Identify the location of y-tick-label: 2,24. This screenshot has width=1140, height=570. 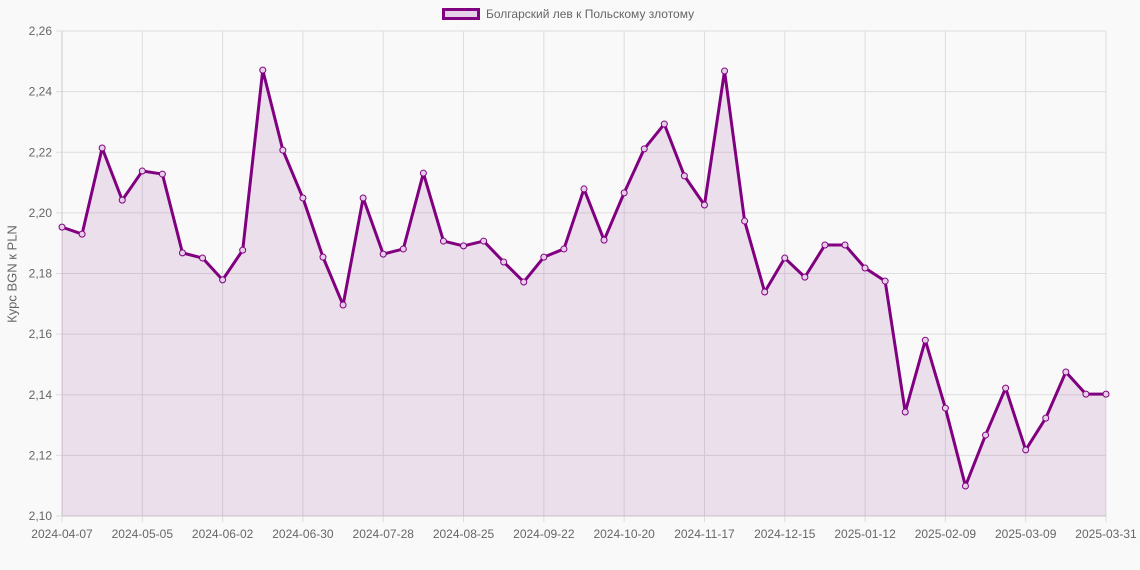
(41, 92).